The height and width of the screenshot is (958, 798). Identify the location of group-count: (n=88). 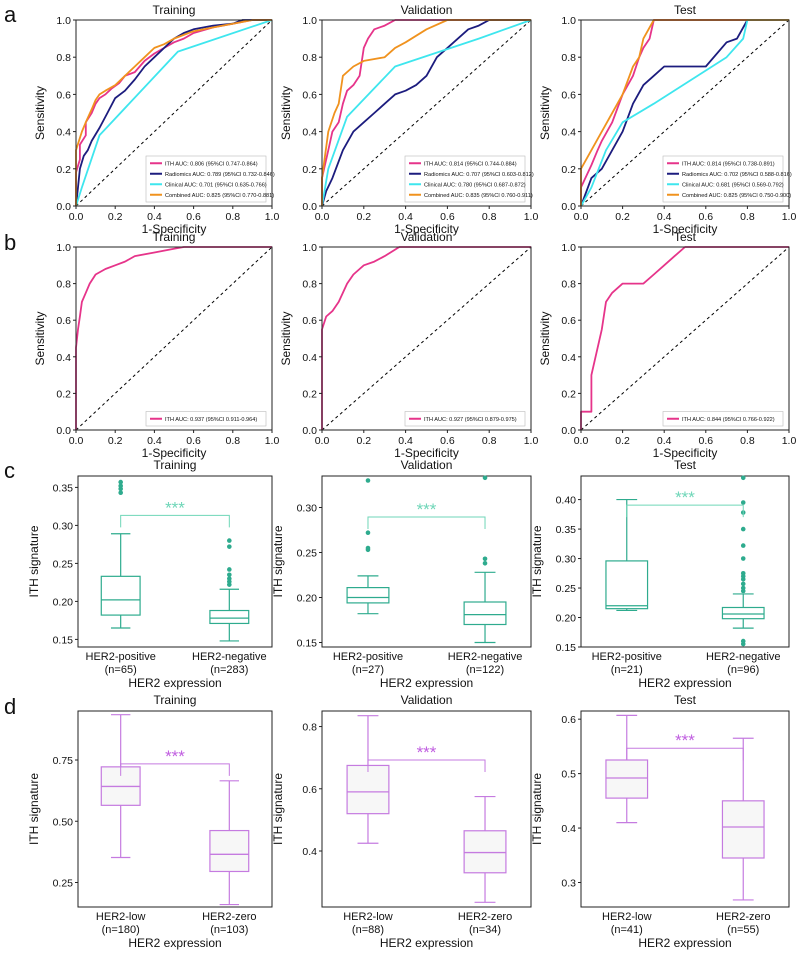
(368, 930).